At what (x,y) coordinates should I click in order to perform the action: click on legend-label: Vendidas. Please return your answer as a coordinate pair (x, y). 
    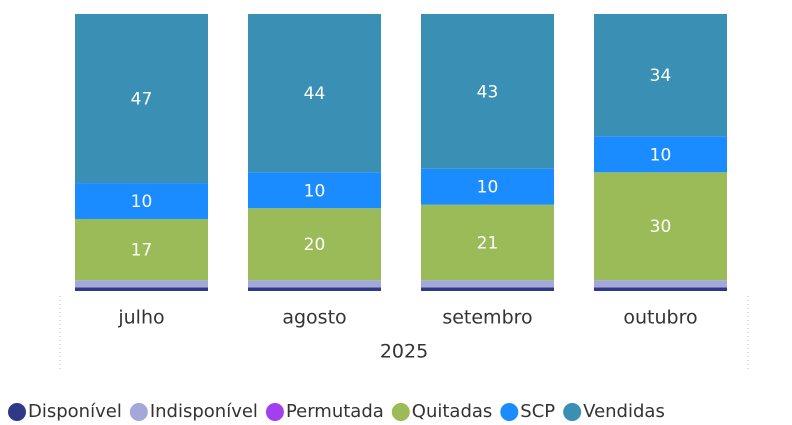
    Looking at the image, I should click on (624, 411).